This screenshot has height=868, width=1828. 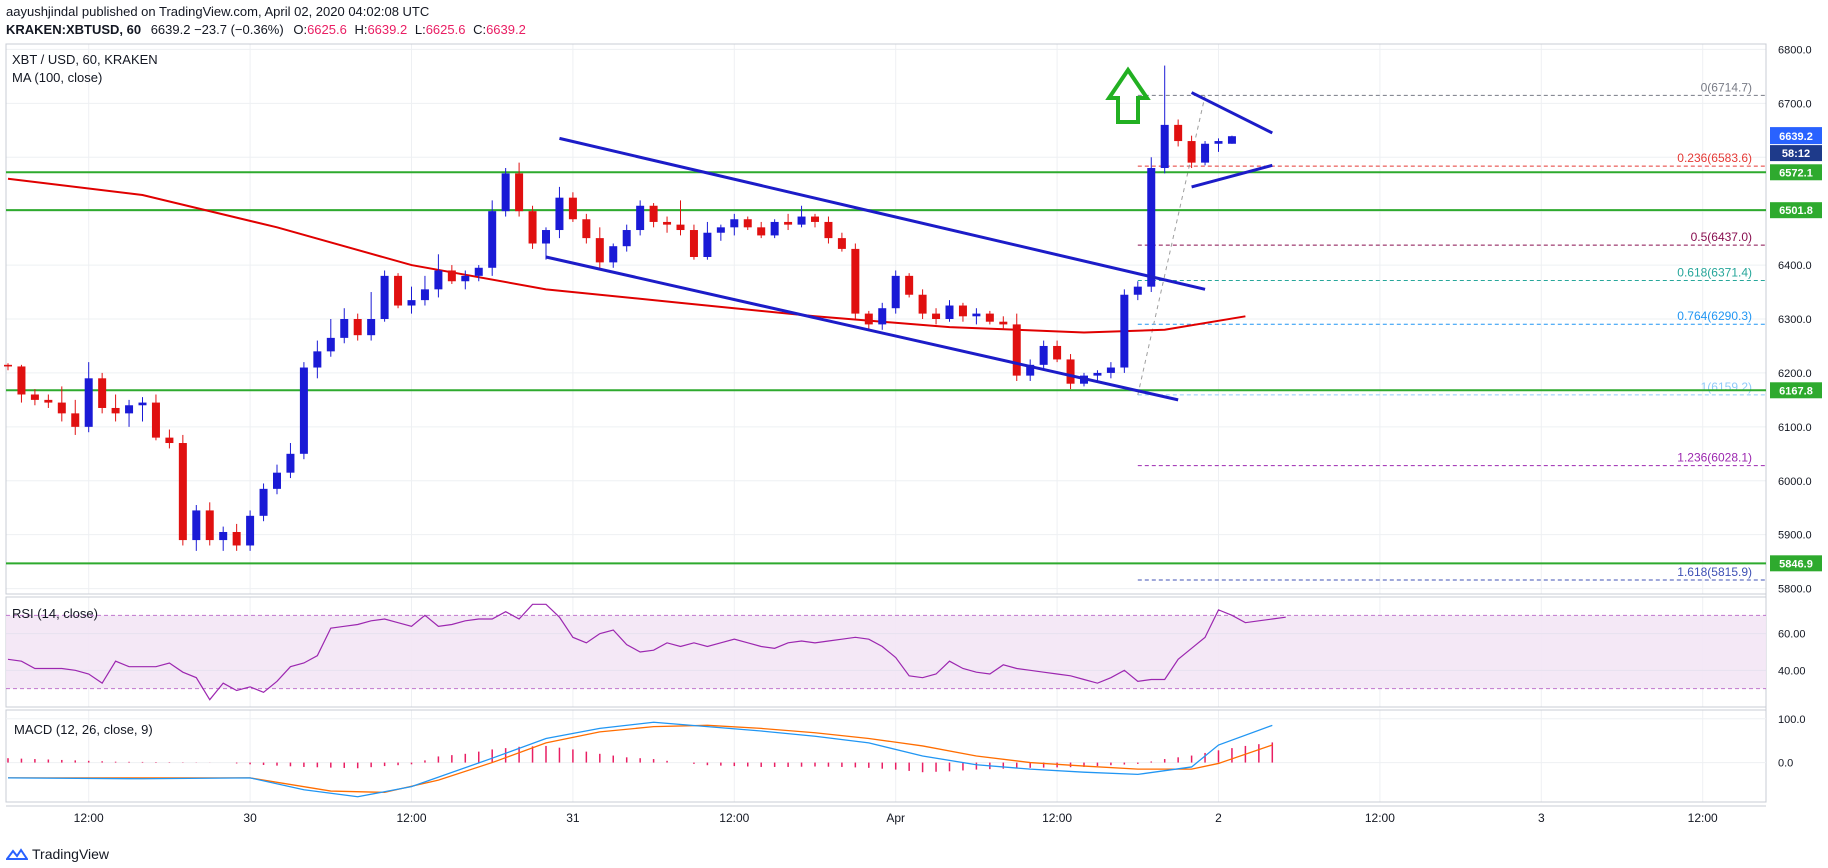 I want to click on price-tick-label: 6700.0, so click(x=1795, y=104).